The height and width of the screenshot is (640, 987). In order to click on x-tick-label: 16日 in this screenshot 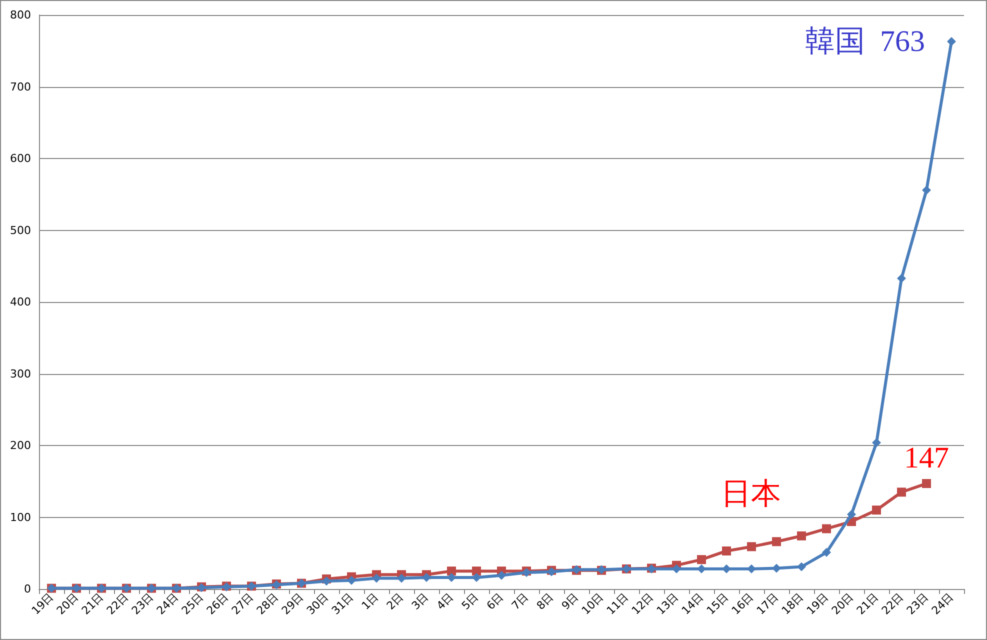, I will do `click(742, 604)`.